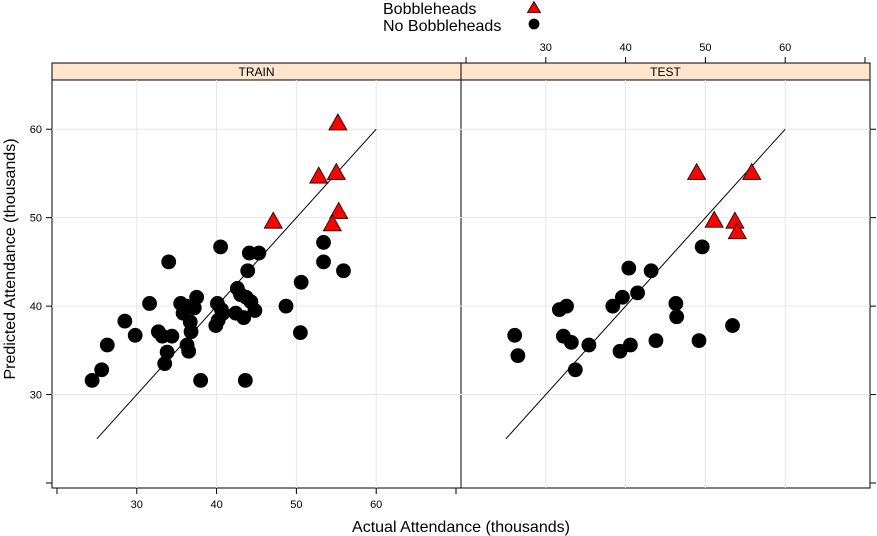 The width and height of the screenshot is (877, 536). Describe the element at coordinates (429, 9) in the screenshot. I see `legend-label-bobbleheads: Bobbleheads` at that location.